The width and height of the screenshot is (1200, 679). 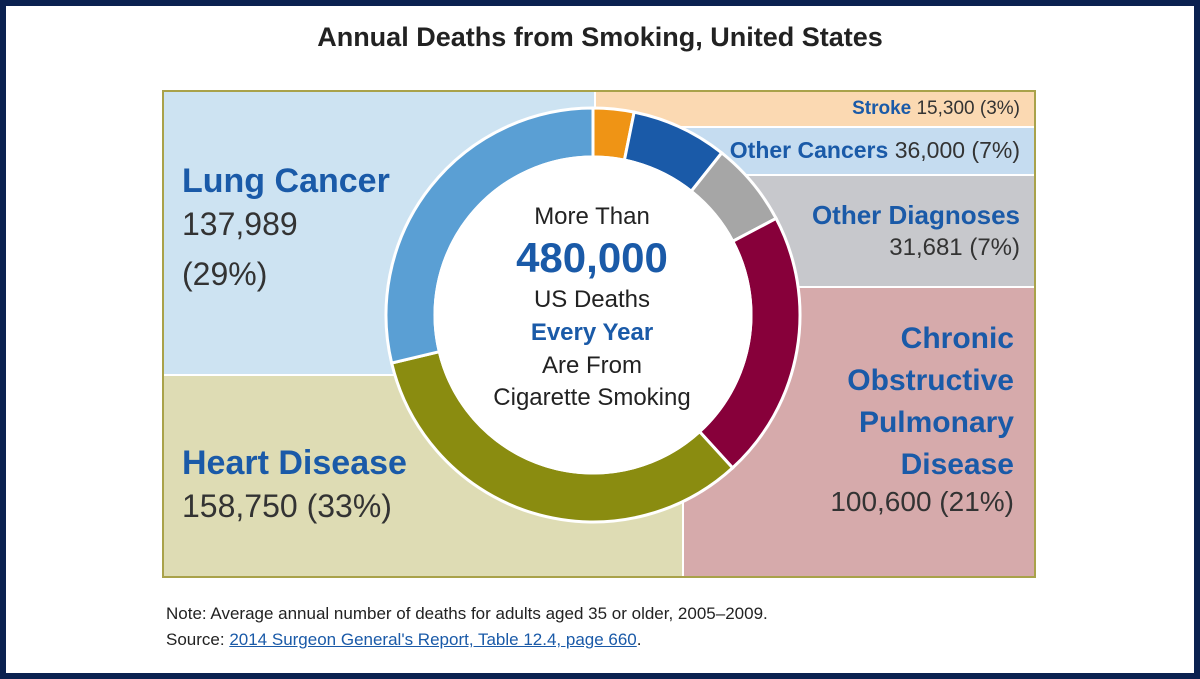 What do you see at coordinates (809, 150) in the screenshot?
I see `other-cancers-label: Other Cancers` at bounding box center [809, 150].